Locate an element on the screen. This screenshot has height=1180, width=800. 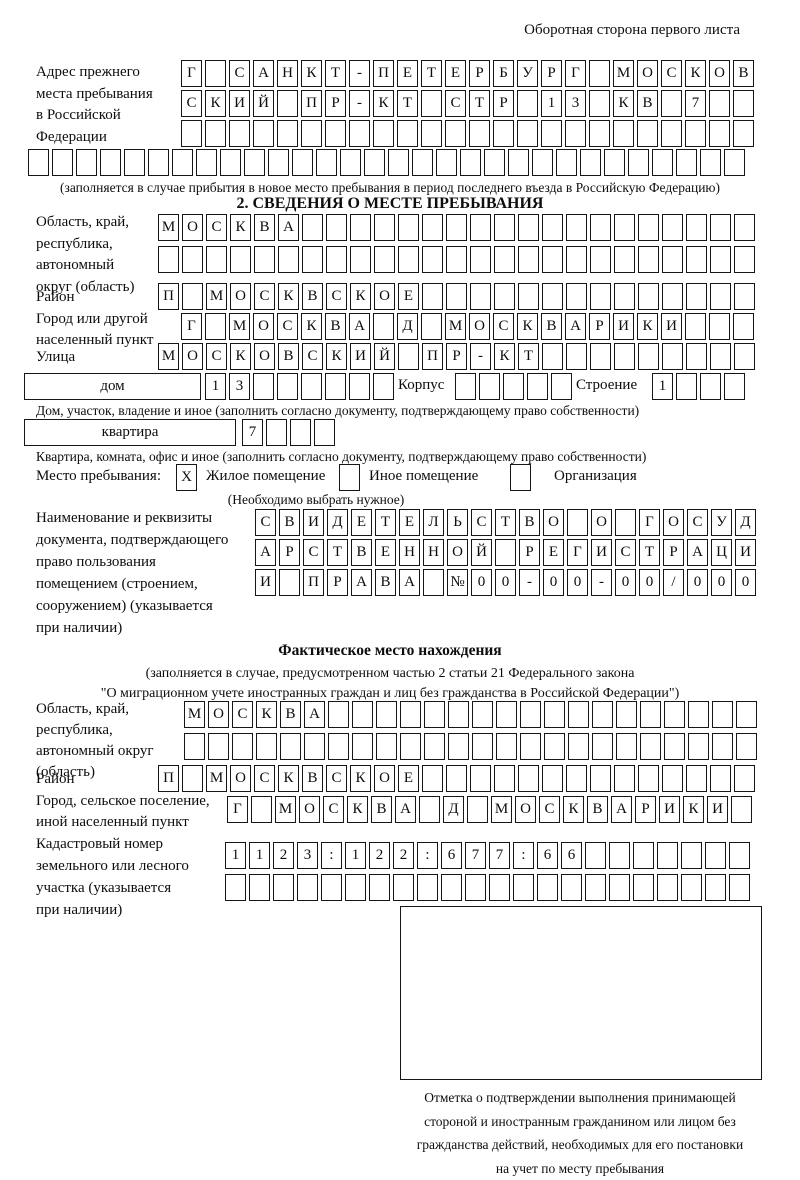
char-box: 7 is located at coordinates (475, 855).